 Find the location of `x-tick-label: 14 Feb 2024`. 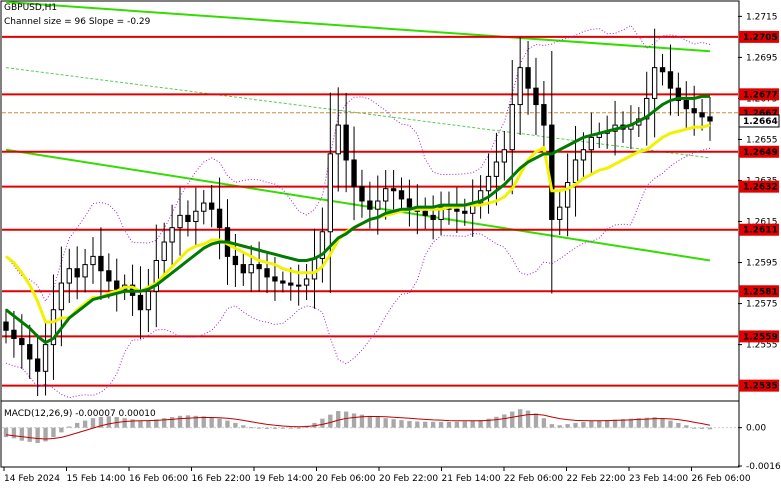

x-tick-label: 14 Feb 2024 is located at coordinates (32, 479).